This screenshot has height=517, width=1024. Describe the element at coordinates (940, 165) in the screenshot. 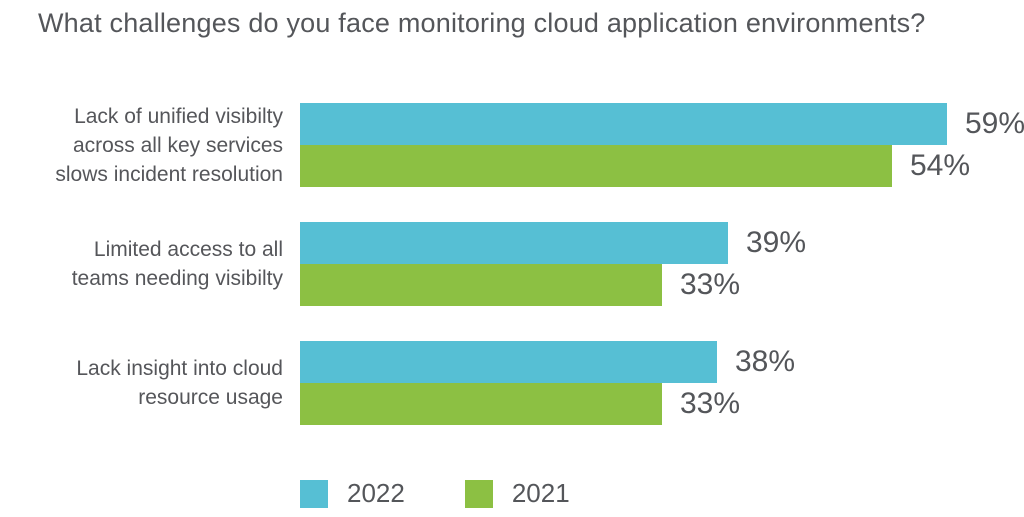

I see `value-label: 54%` at that location.